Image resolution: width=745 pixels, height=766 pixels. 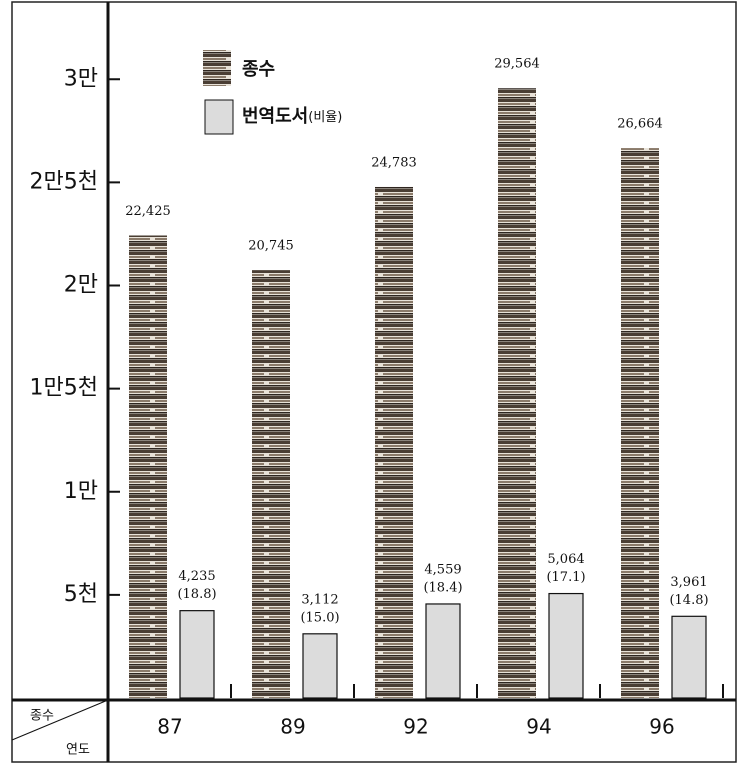 What do you see at coordinates (319, 617) in the screenshot?
I see `ratio-label: (15.0)` at bounding box center [319, 617].